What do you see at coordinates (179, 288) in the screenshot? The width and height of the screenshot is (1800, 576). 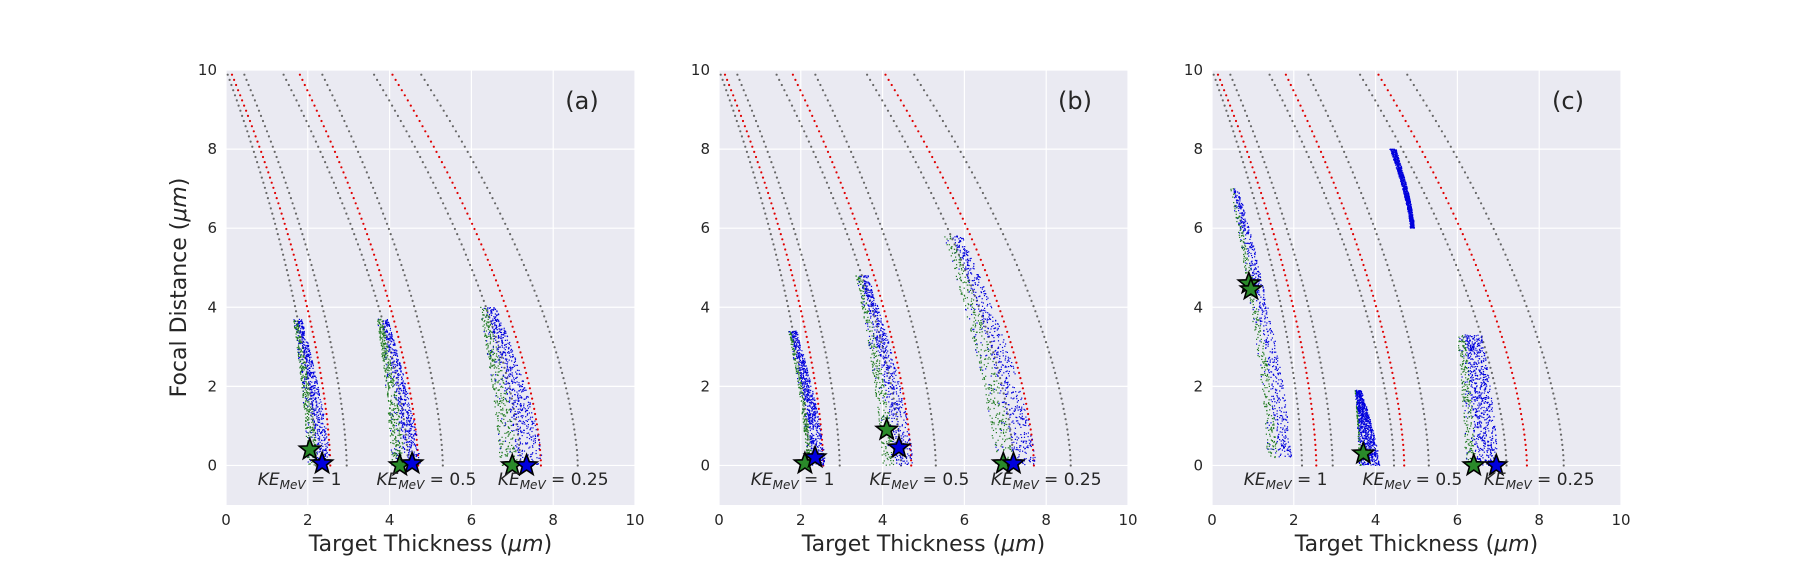 I see `y-axis-label: Focal Distance (μm)` at bounding box center [179, 288].